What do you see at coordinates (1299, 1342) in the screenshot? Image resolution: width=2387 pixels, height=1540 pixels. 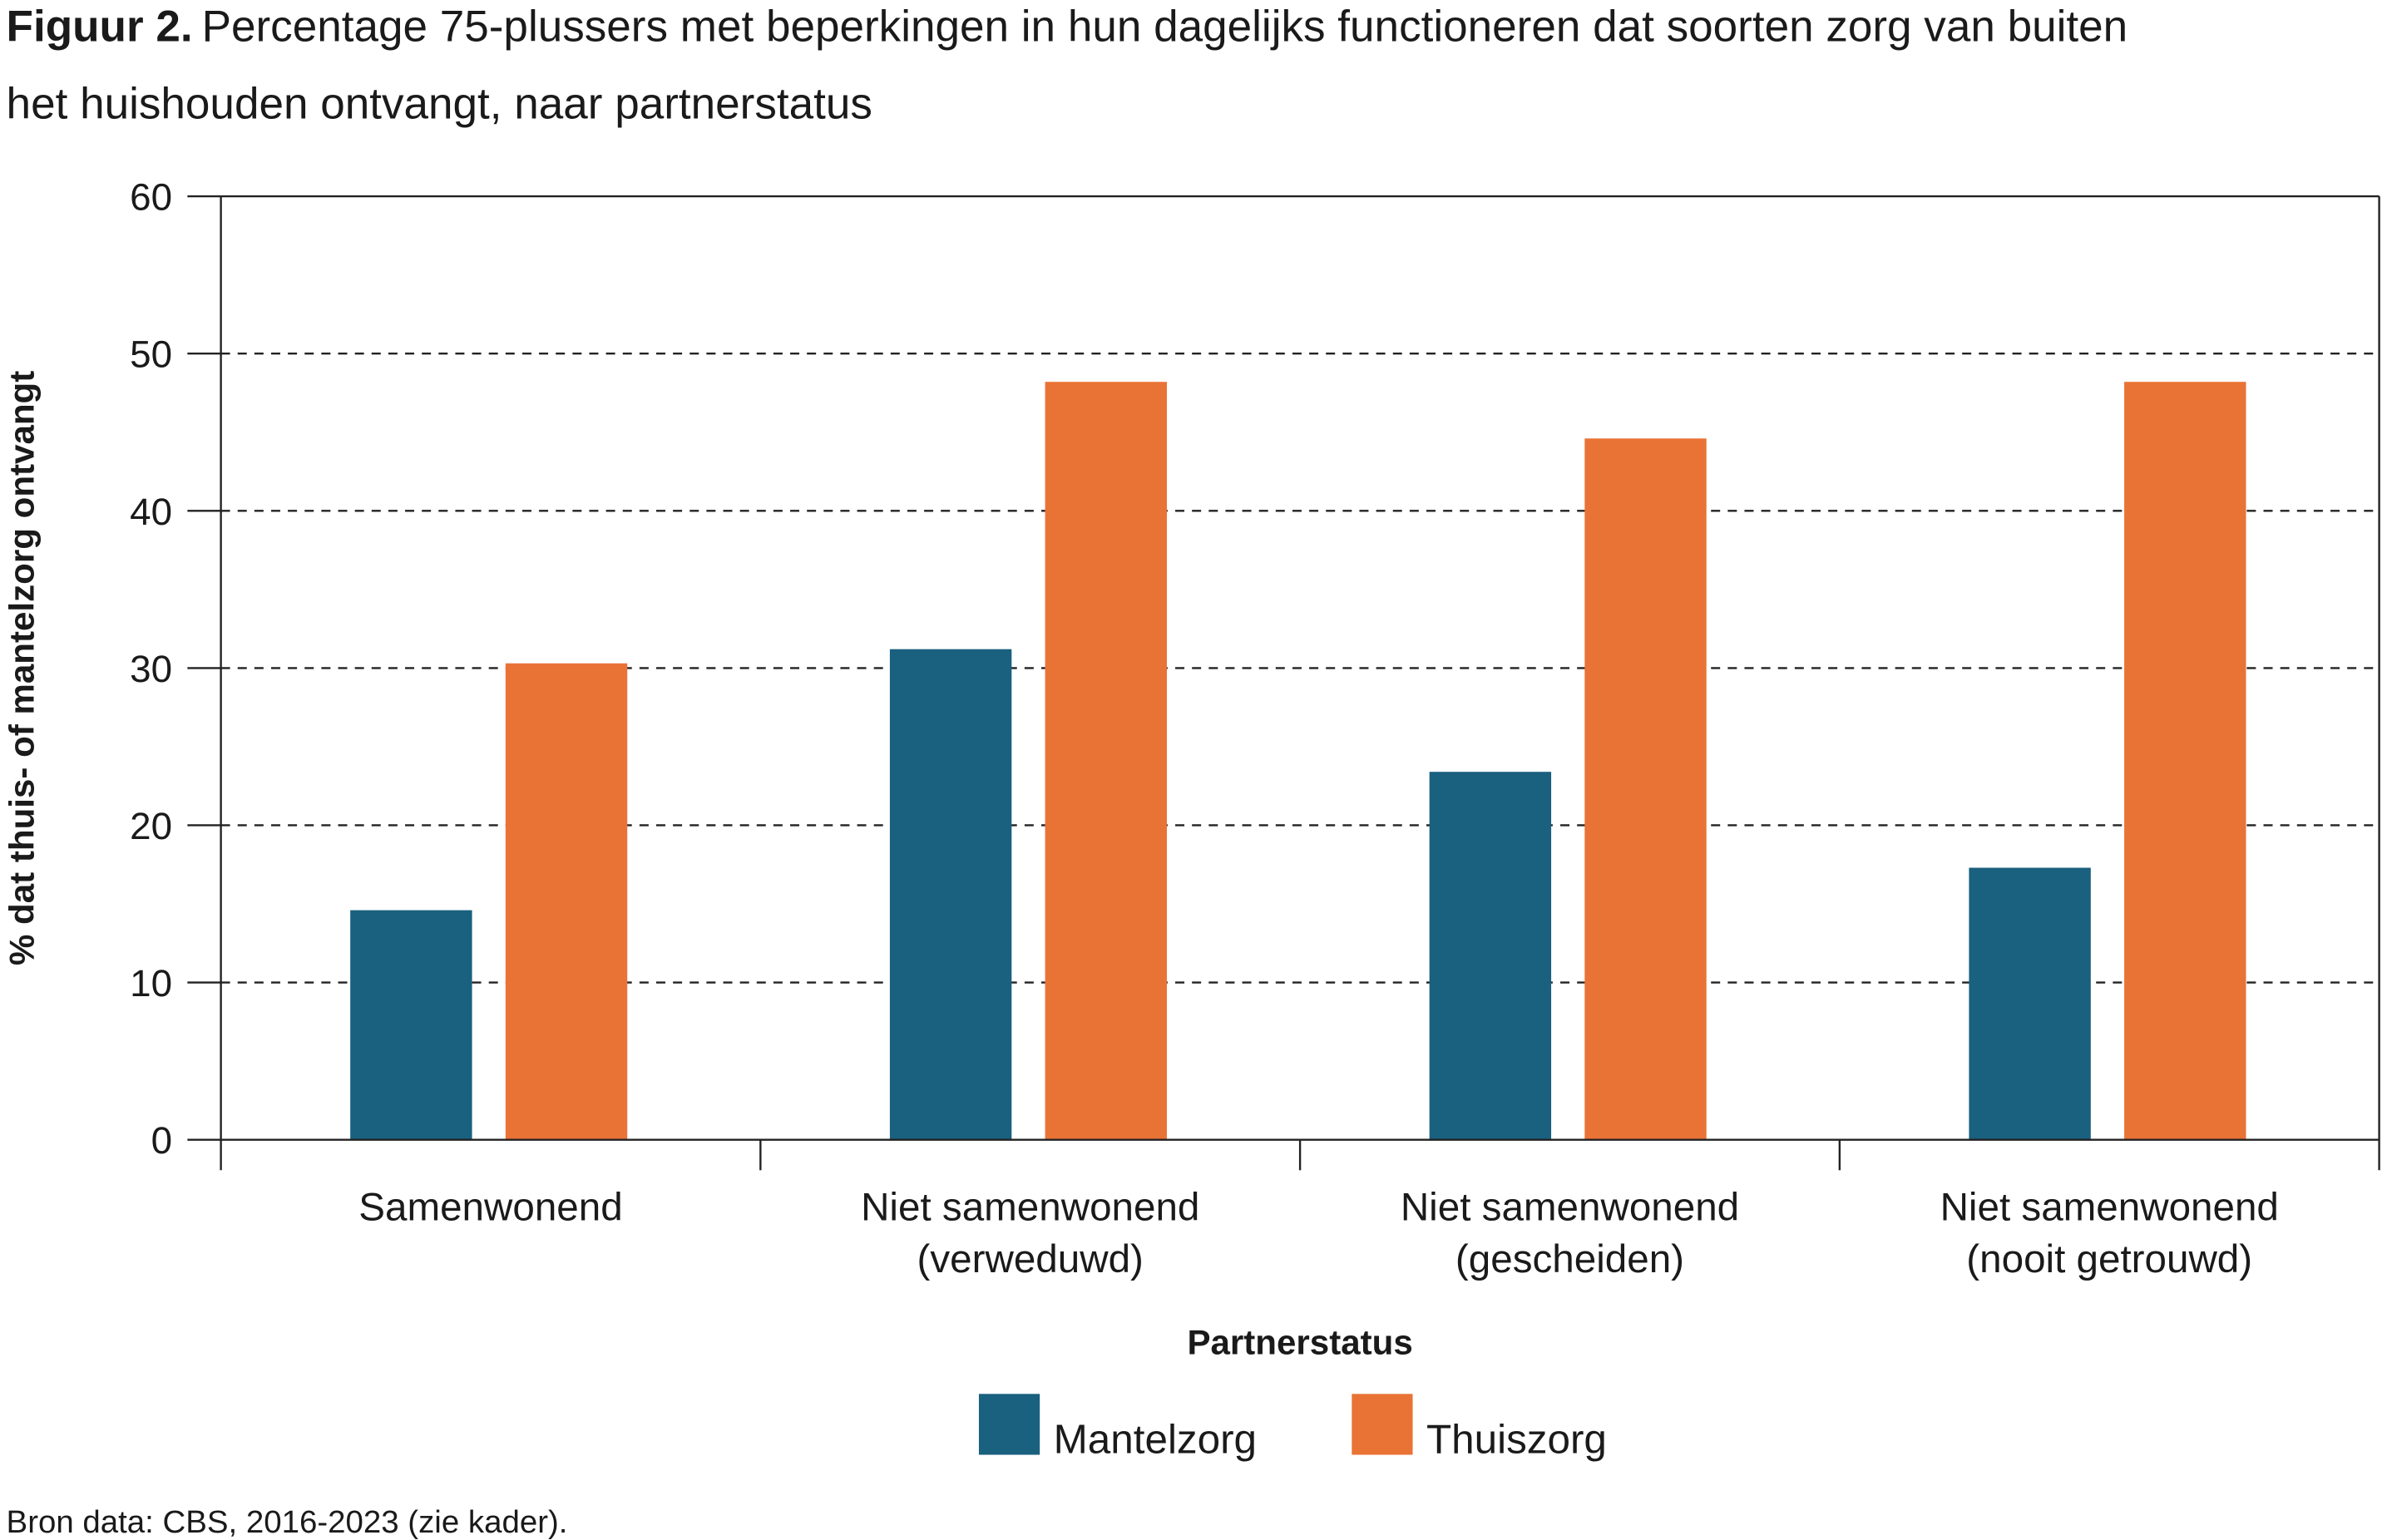 I see `x-axis-label: Partnerstatus` at bounding box center [1299, 1342].